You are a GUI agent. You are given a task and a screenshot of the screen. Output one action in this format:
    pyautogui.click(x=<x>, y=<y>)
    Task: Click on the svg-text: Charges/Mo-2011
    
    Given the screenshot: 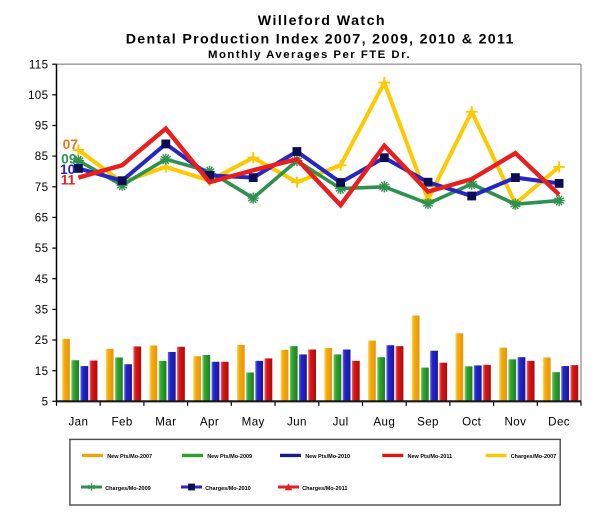 What is the action you would take?
    pyautogui.click(x=324, y=489)
    